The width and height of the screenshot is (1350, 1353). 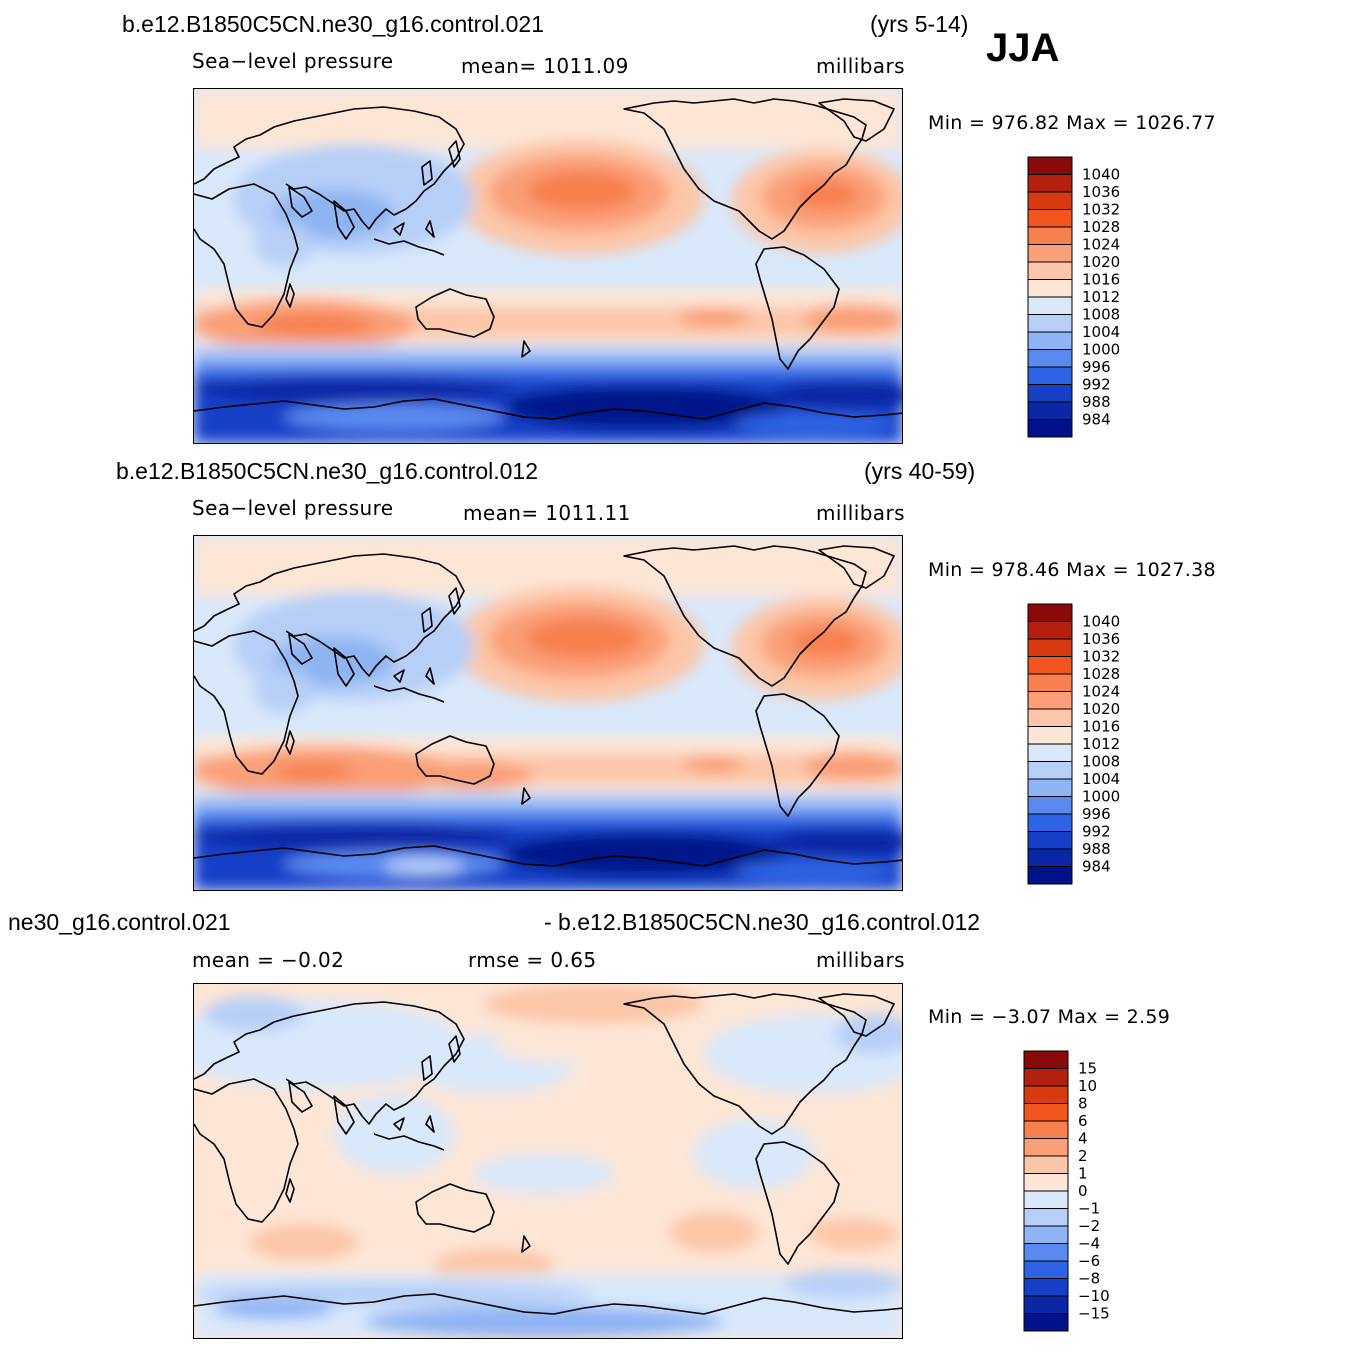 What do you see at coordinates (1089, 1209) in the screenshot?
I see `colorbar-label: −1` at bounding box center [1089, 1209].